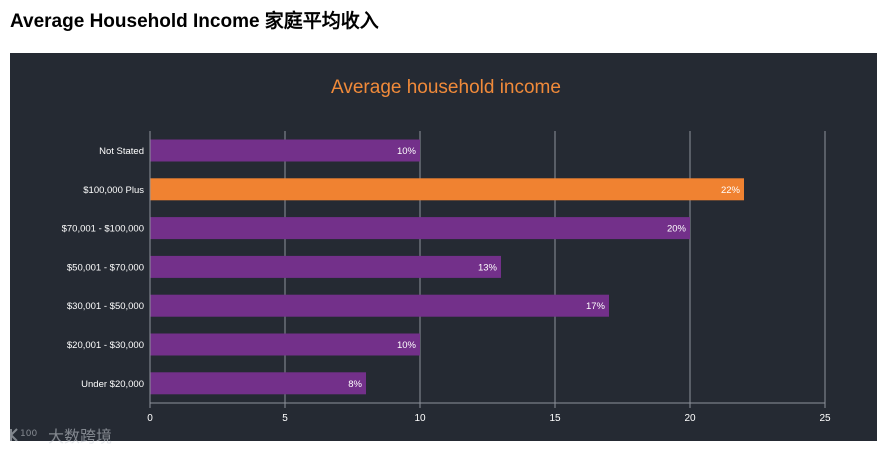  I want to click on bar-value-label: 17%, so click(596, 306).